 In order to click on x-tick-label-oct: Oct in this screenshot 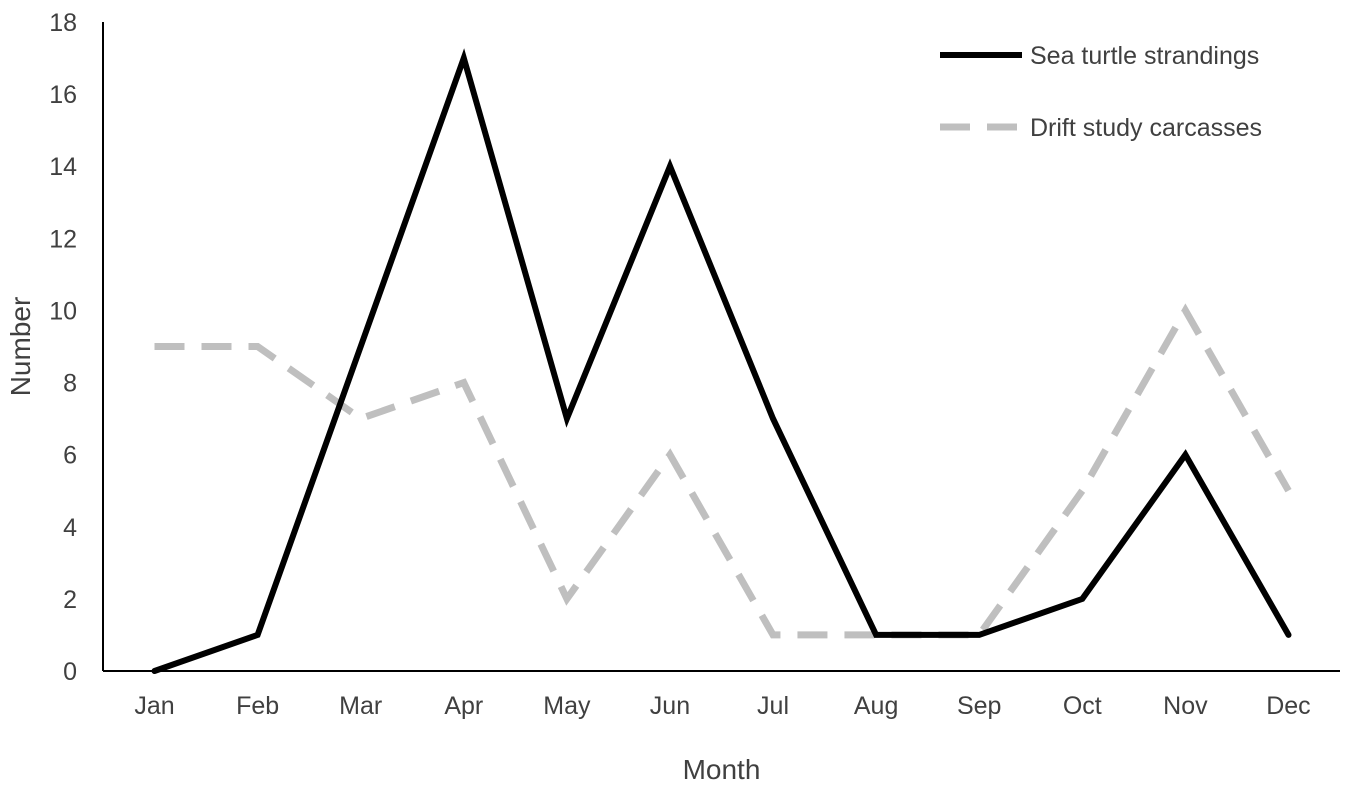, I will do `click(1082, 706)`.